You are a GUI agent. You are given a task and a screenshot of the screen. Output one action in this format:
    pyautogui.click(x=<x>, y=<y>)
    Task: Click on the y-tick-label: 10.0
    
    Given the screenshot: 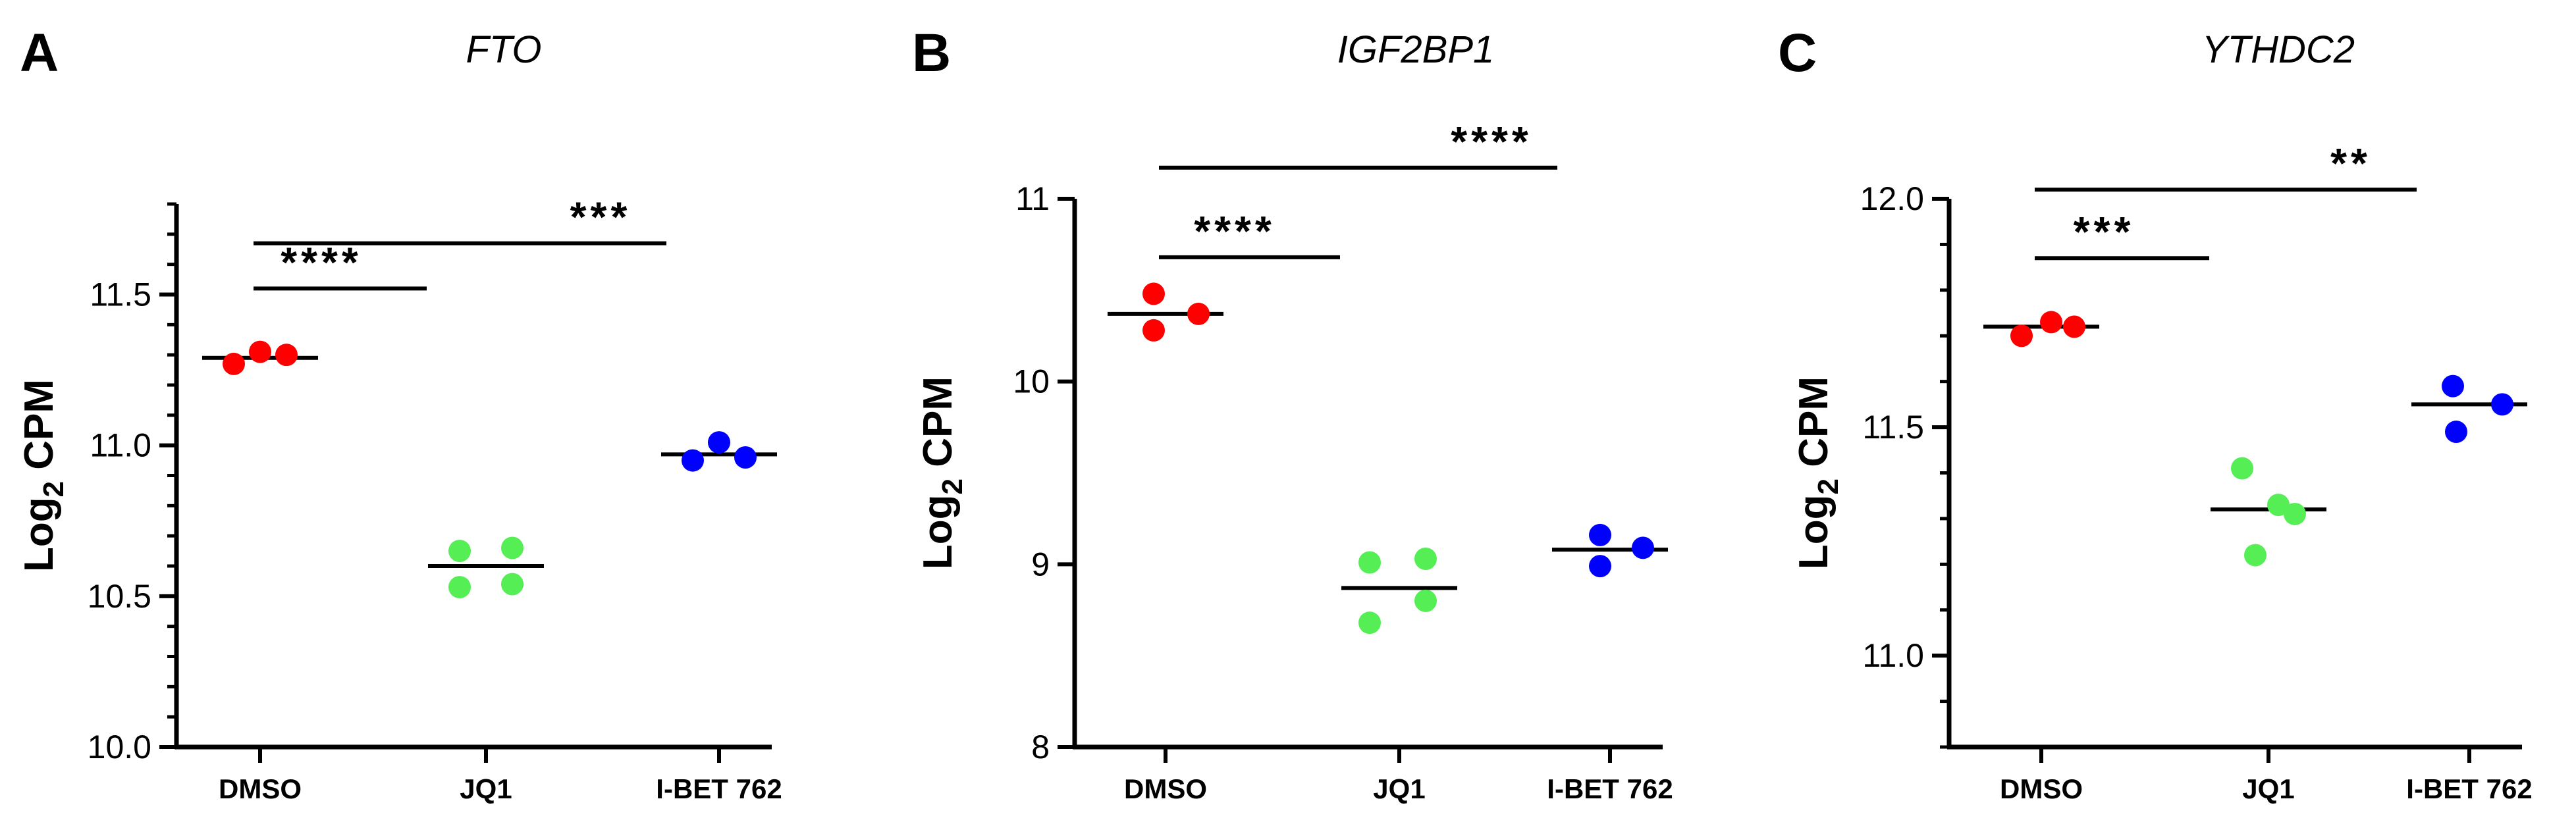 What is the action you would take?
    pyautogui.click(x=119, y=747)
    